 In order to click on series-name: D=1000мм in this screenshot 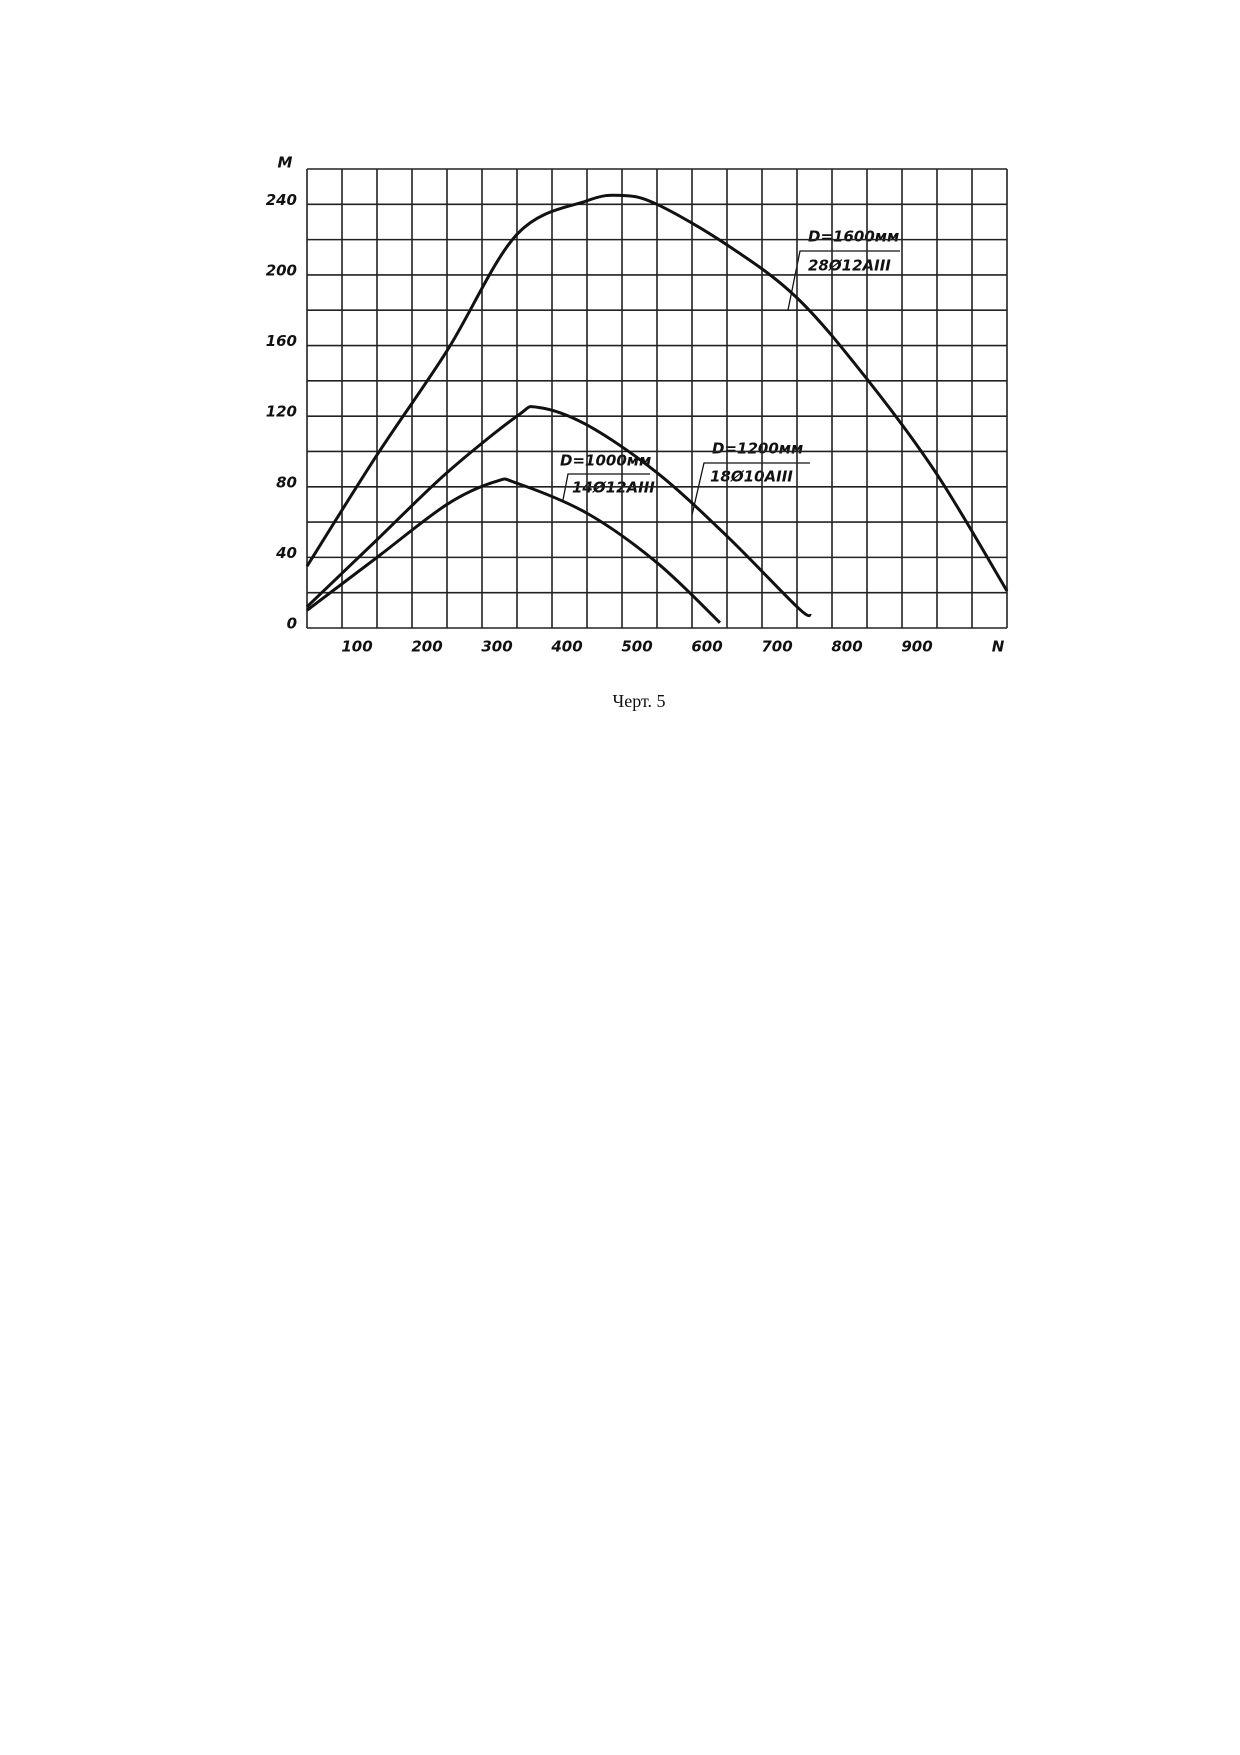, I will do `click(605, 461)`.